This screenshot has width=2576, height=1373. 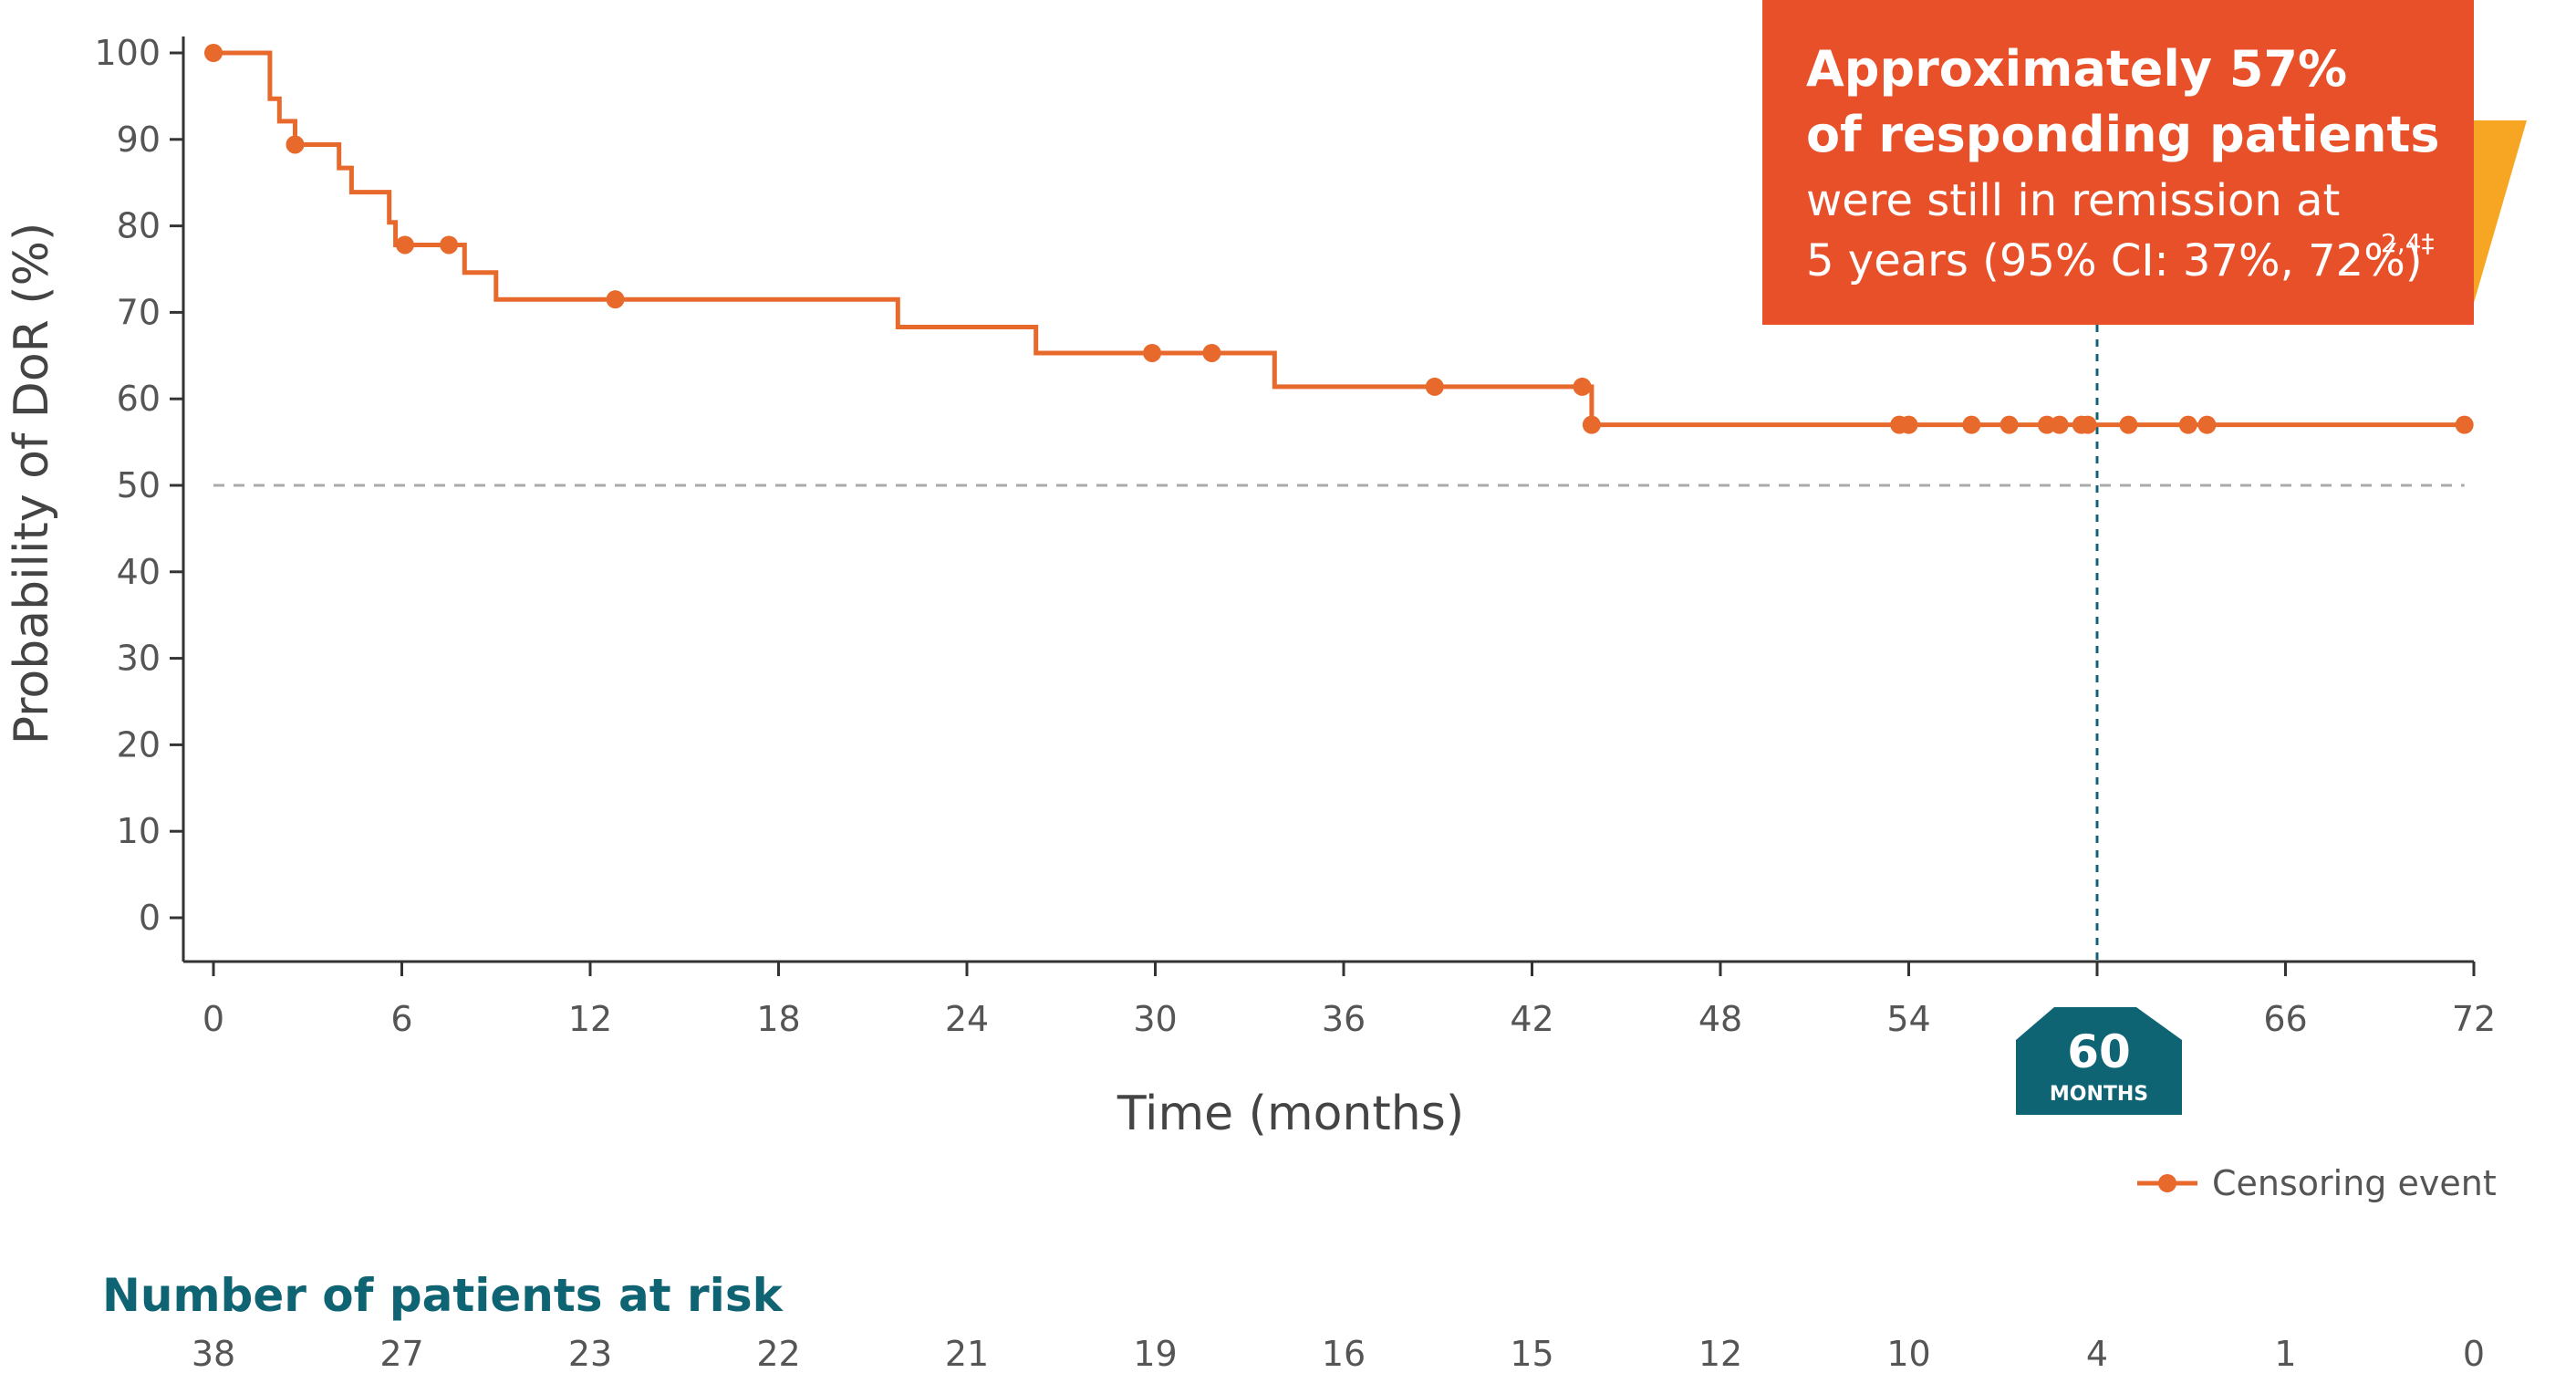 What do you see at coordinates (778, 1019) in the screenshot?
I see `x-tick-label: 18` at bounding box center [778, 1019].